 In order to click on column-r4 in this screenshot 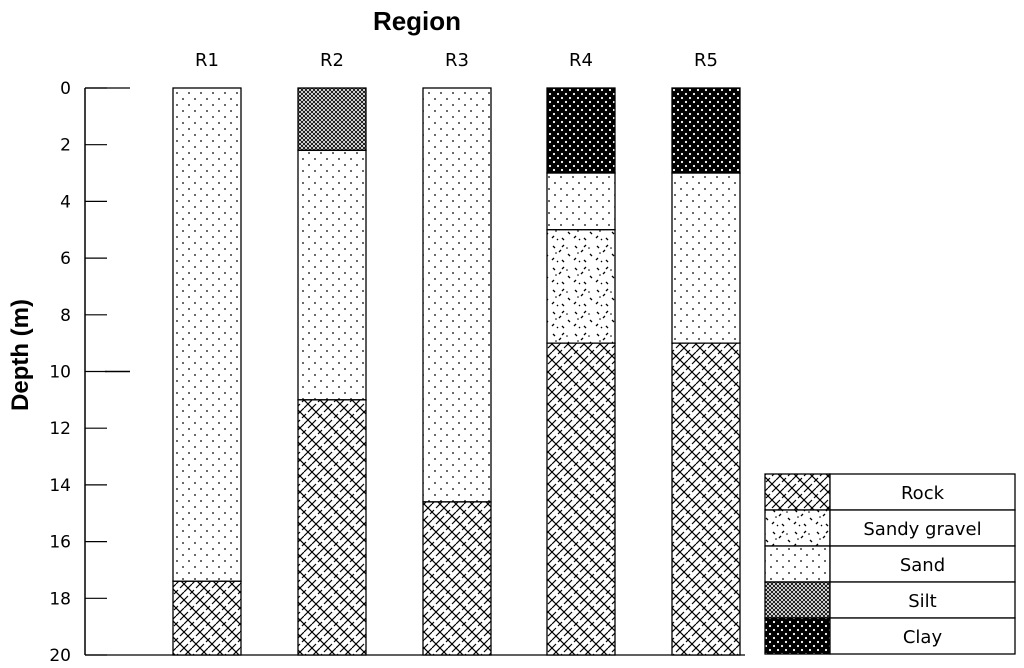, I will do `click(581, 371)`.